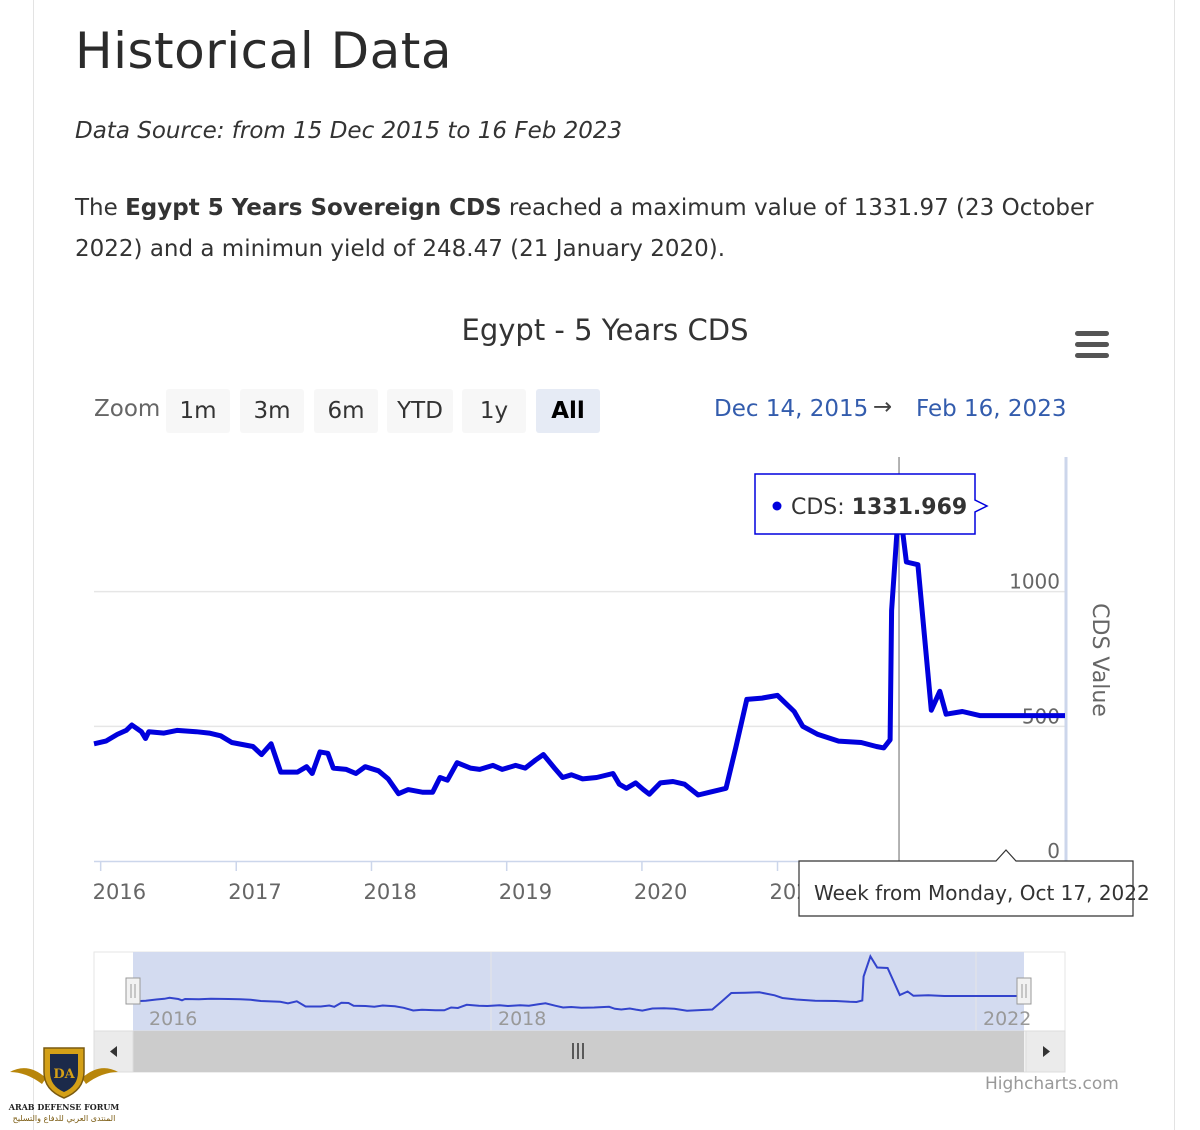 Image resolution: width=1200 pixels, height=1130 pixels. I want to click on caret-left-icon, so click(113, 1051).